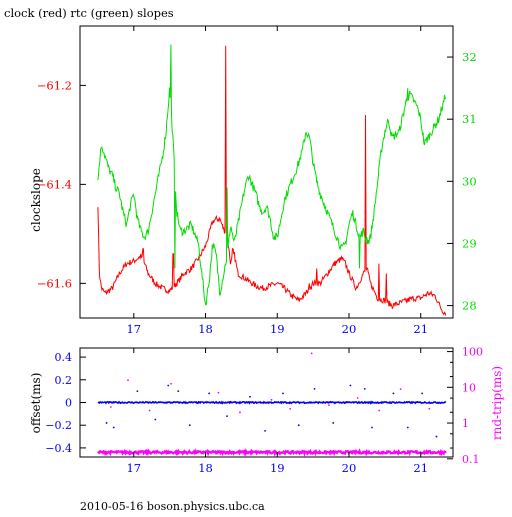 This screenshot has height=517, width=512. What do you see at coordinates (89, 13) in the screenshot?
I see `chart-title: clock (red) rtc (green) slopes` at bounding box center [89, 13].